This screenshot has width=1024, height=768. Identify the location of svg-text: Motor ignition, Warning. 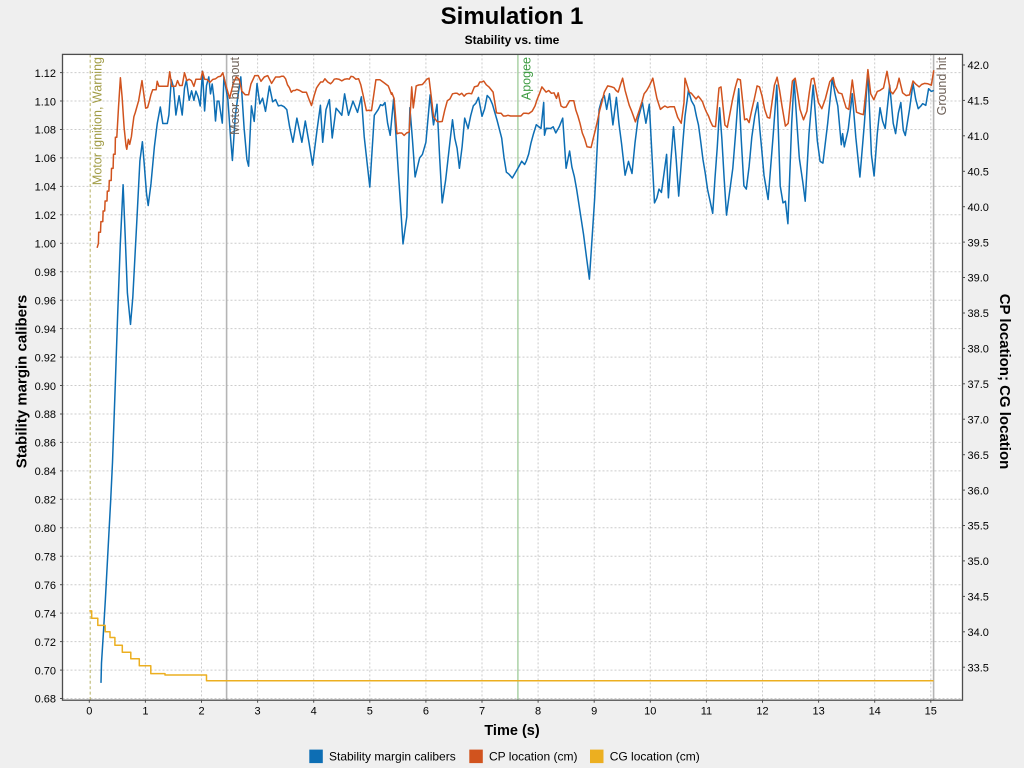
(98, 121).